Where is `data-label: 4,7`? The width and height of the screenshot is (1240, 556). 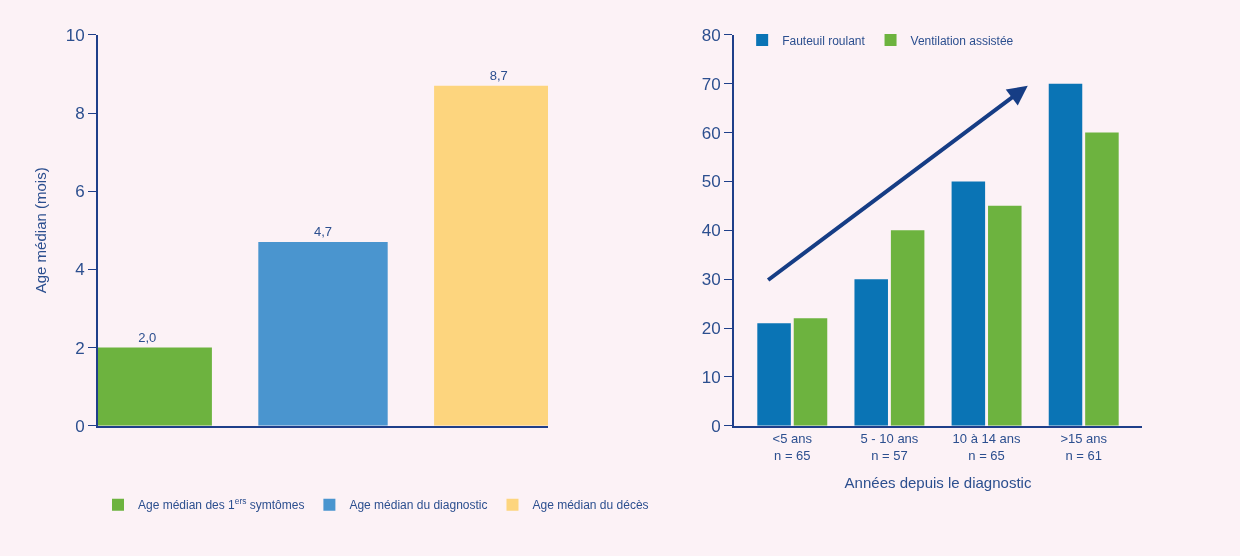 data-label: 4,7 is located at coordinates (323, 232).